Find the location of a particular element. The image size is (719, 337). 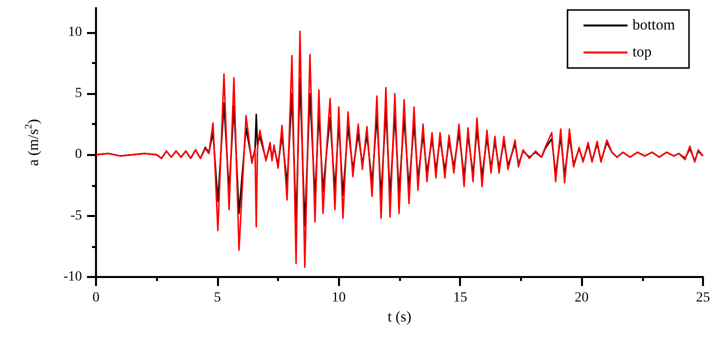

y-axis-title: a (m/s2) is located at coordinates (33, 142).